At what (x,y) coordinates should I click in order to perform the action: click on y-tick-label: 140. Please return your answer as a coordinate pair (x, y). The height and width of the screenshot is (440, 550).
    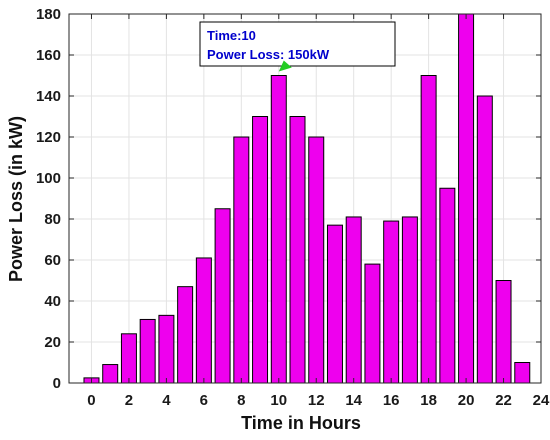
    Looking at the image, I should click on (48, 96).